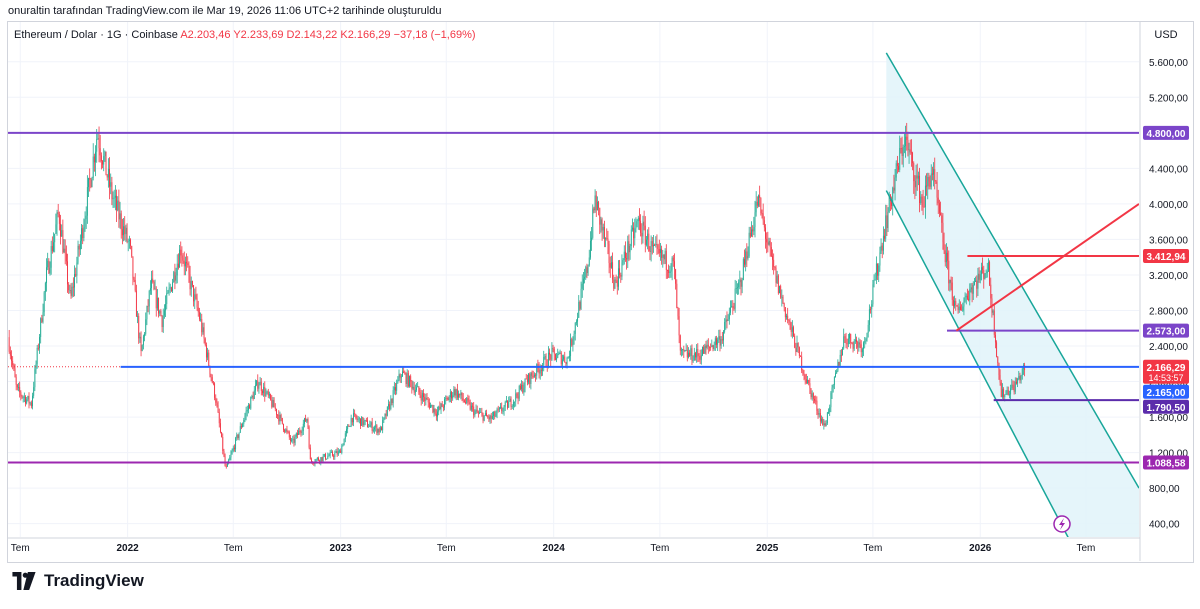 This screenshot has width=1200, height=609. I want to click on symbol-name: Ethereum / Dolar · 1G · Coinbase, so click(96, 35).